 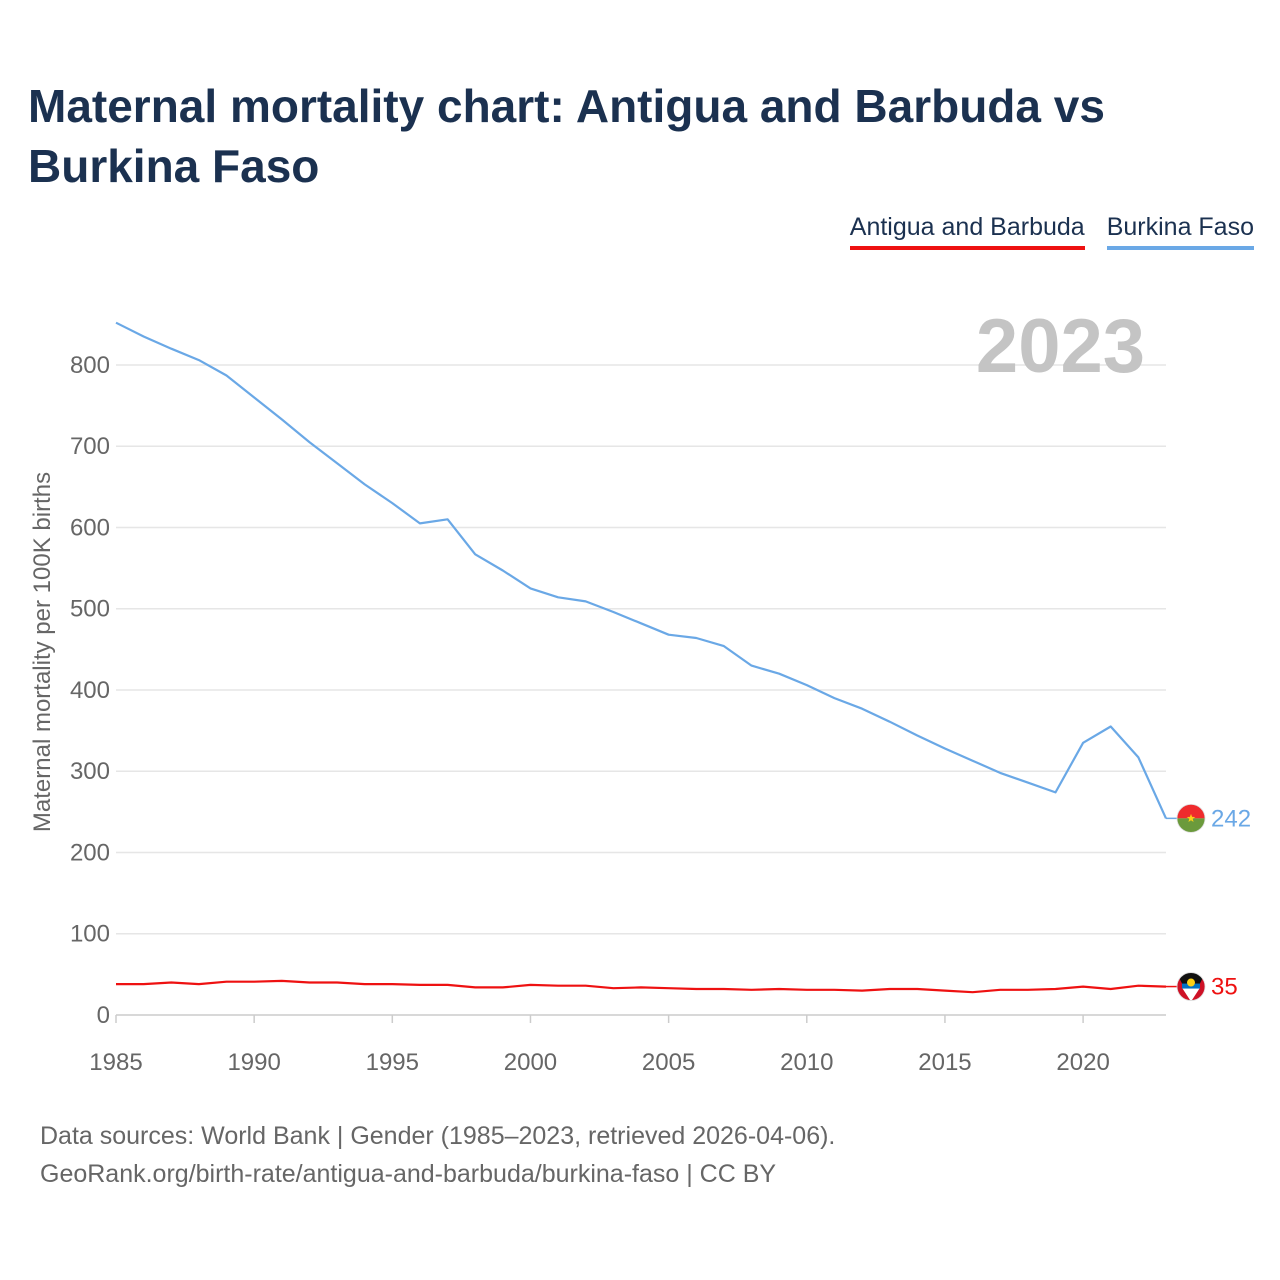 I want to click on x-tick-label: 2000, so click(x=530, y=1062).